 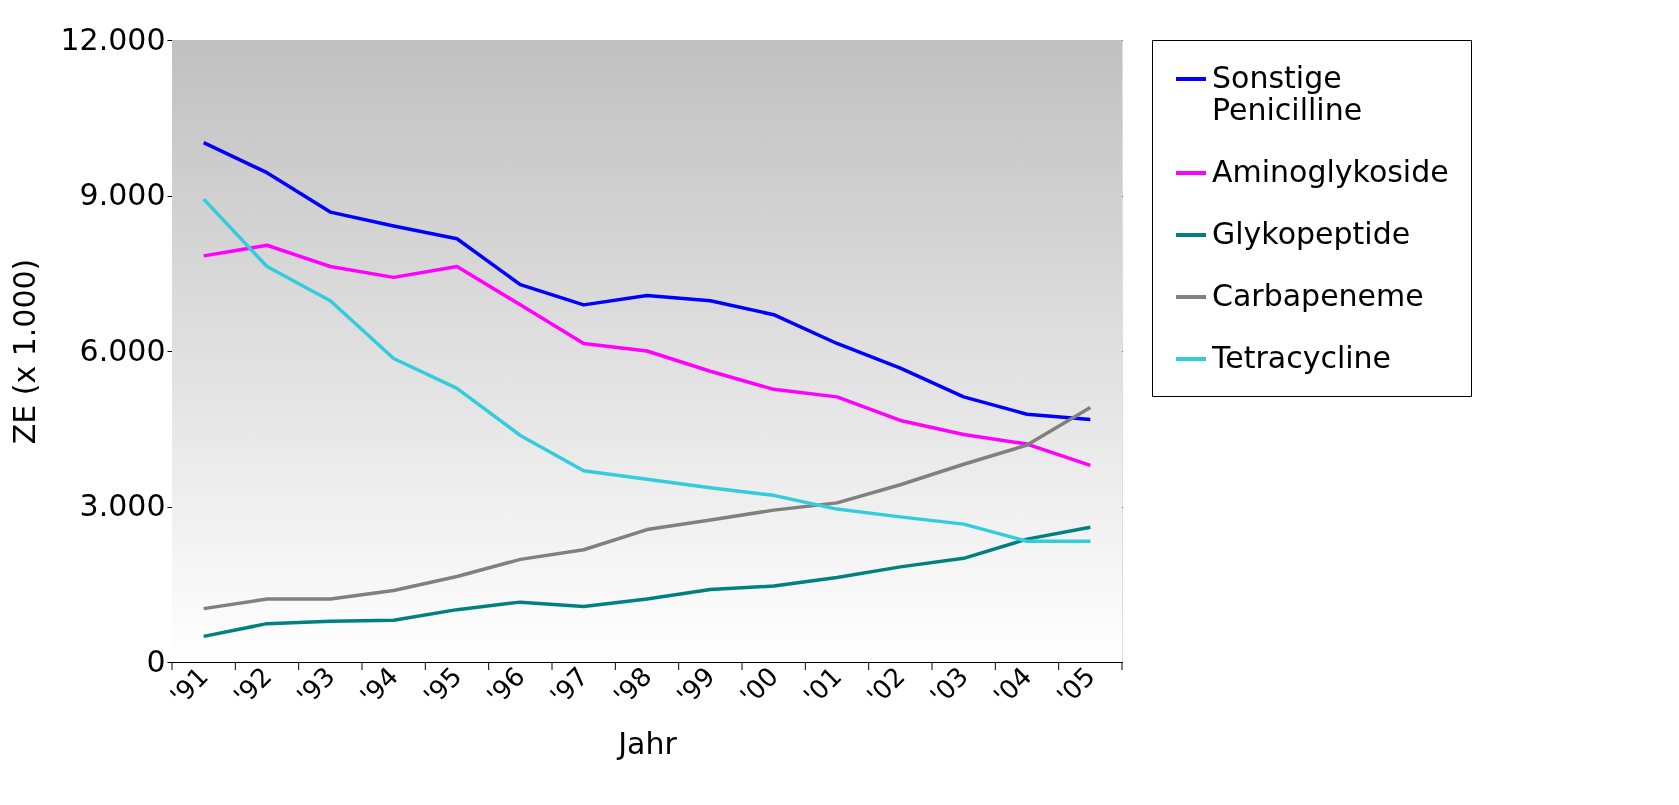 What do you see at coordinates (122, 194) in the screenshot?
I see `y-tick-label: 9.000` at bounding box center [122, 194].